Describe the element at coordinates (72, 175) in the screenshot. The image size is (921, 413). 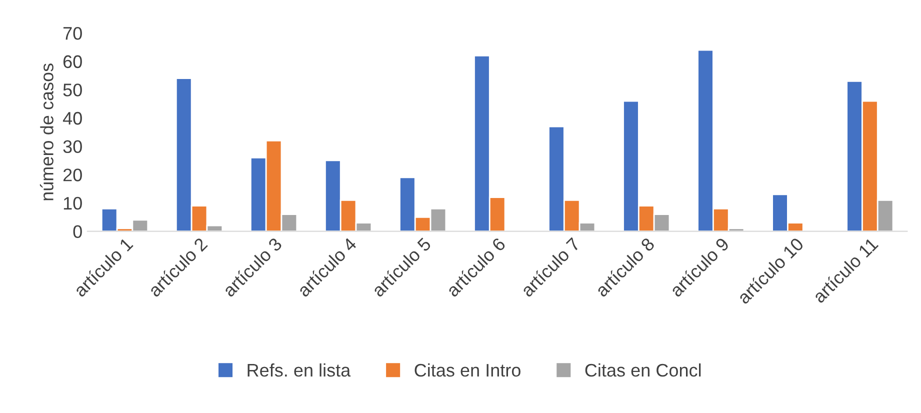
I see `y-tick-label: 20` at that location.